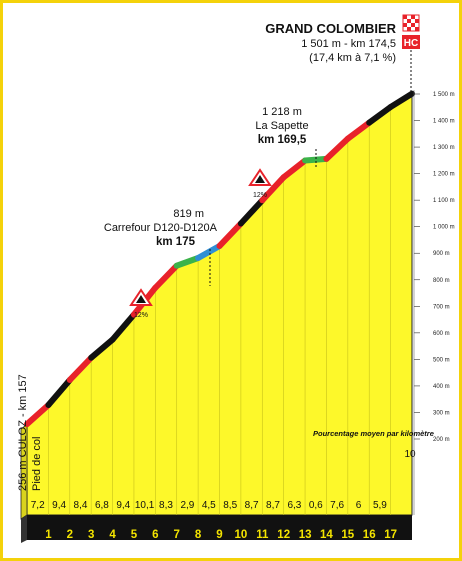 The width and height of the screenshot is (462, 561). Describe the element at coordinates (219, 527) in the screenshot. I see `km-base-band` at that location.